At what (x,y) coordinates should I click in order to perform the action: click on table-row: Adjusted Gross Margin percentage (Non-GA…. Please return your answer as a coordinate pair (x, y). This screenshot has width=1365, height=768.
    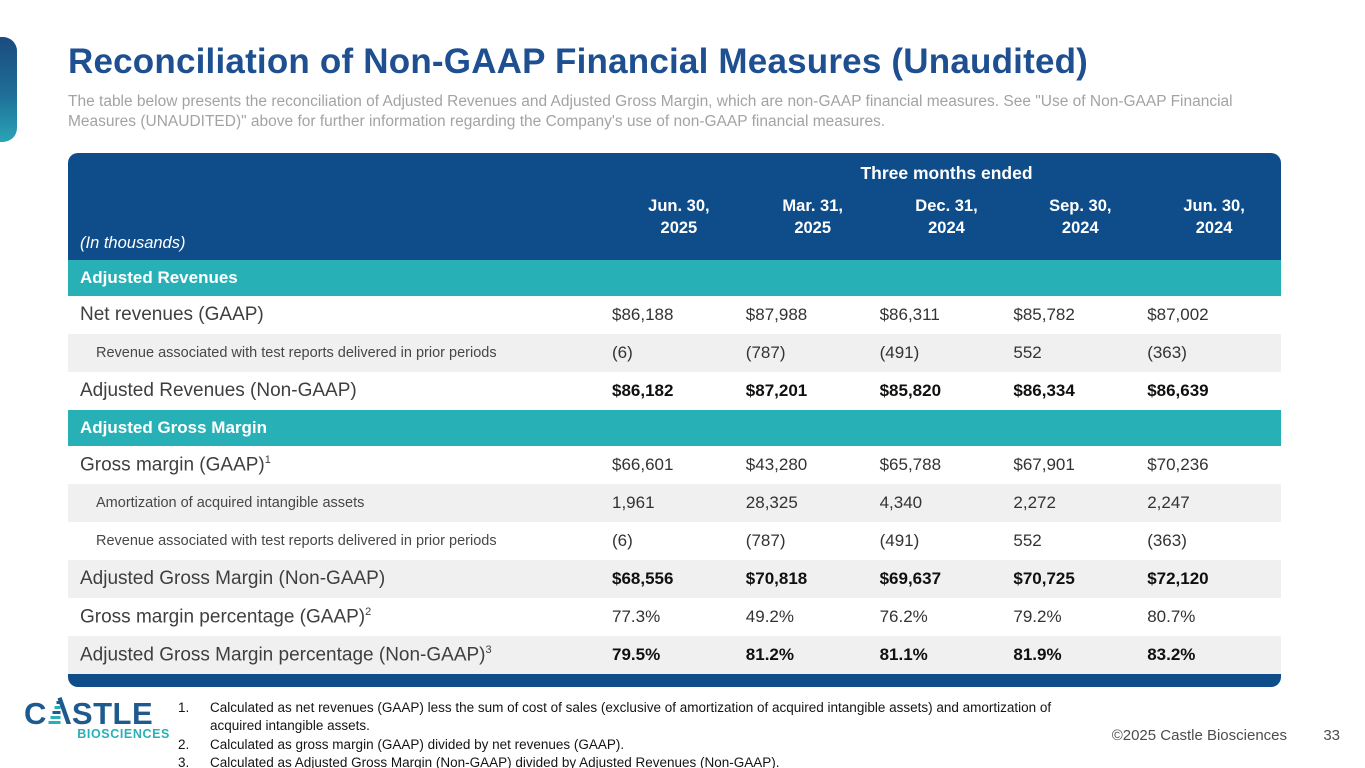
    Looking at the image, I should click on (674, 655).